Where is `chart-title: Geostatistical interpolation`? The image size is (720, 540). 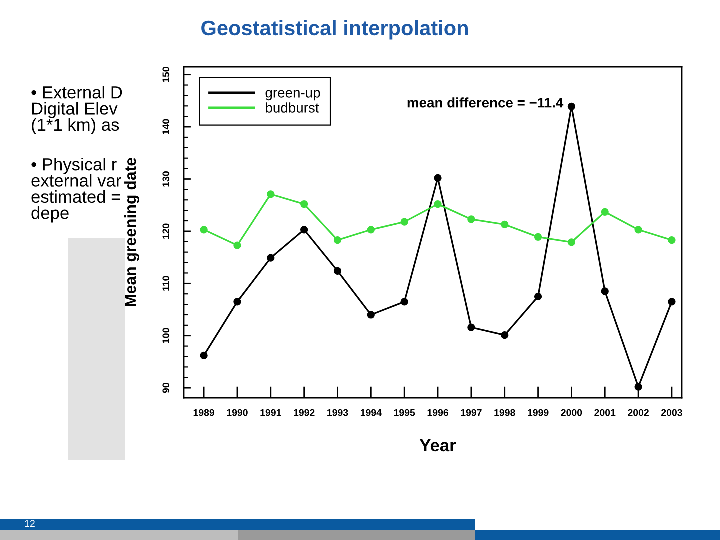
chart-title: Geostatistical interpolation is located at coordinates (335, 30).